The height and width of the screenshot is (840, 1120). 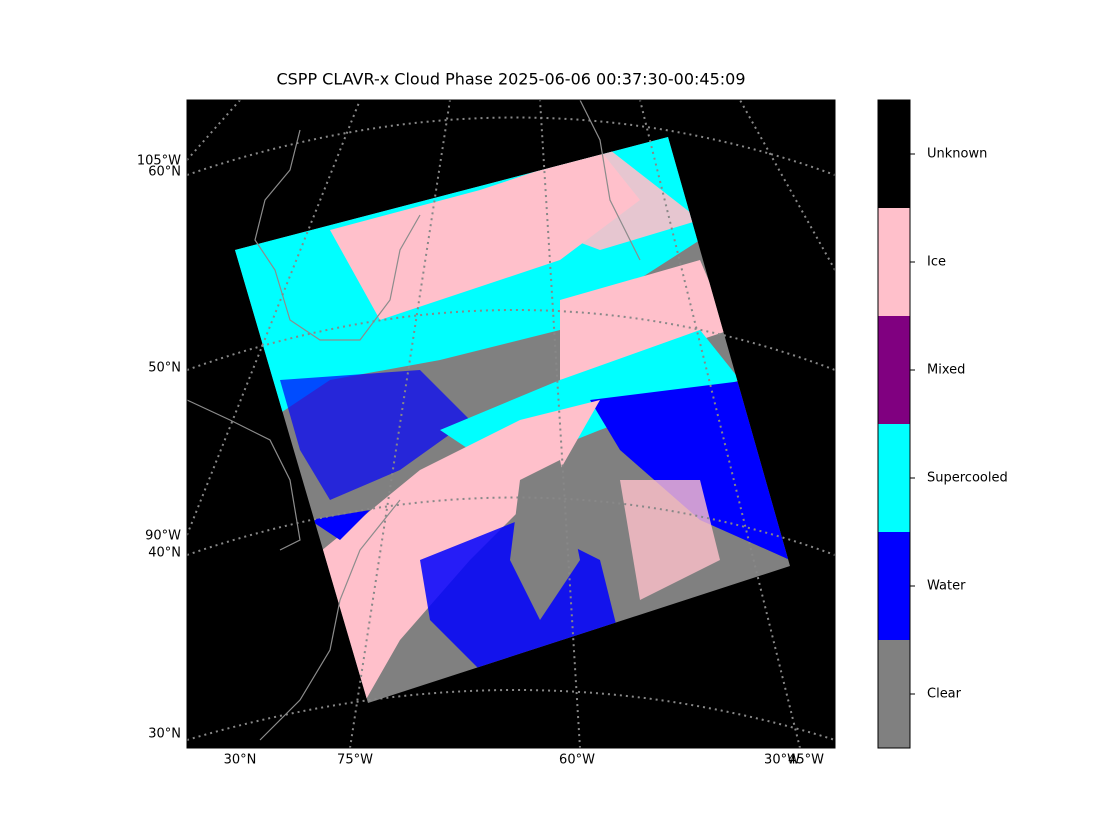 I want to click on colorbar-label: Supercooled, so click(x=967, y=478).